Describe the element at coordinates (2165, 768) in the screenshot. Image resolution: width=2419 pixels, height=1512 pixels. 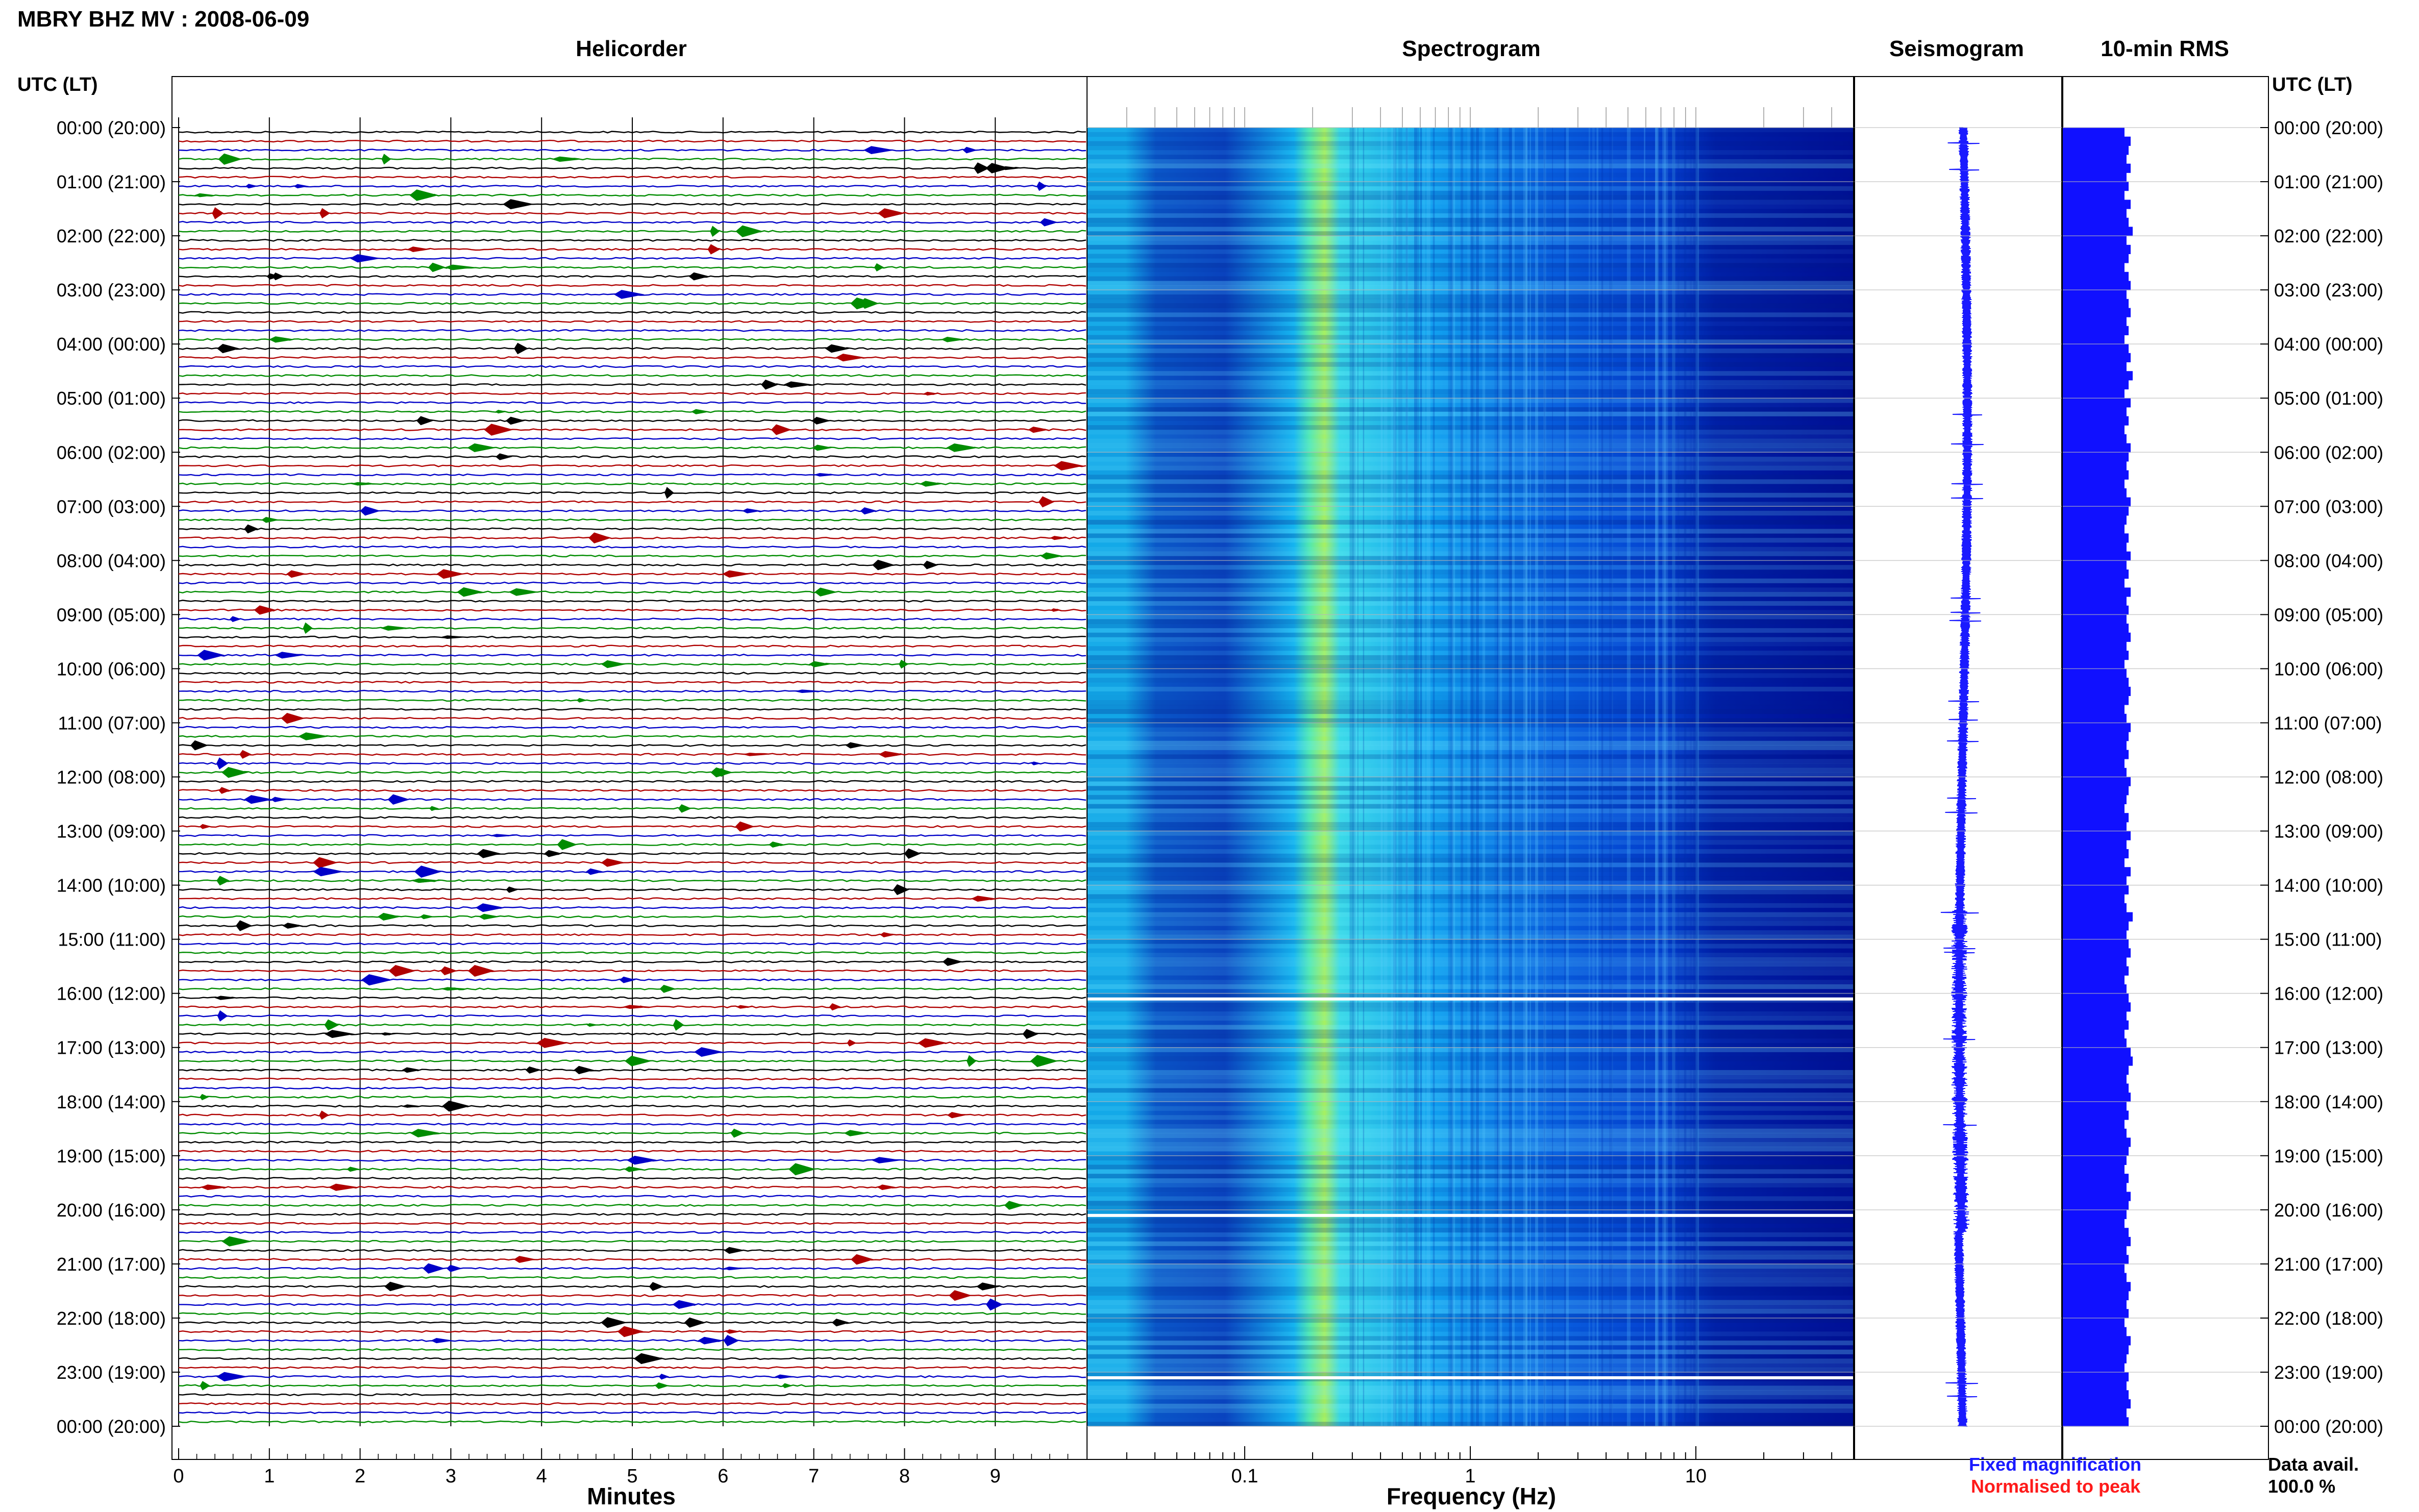
I see `rms-panel` at that location.